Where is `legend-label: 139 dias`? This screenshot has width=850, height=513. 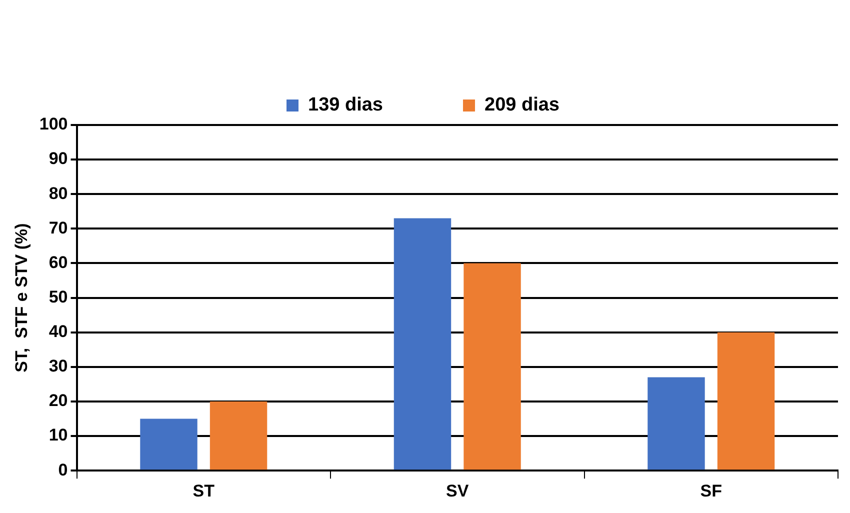 legend-label: 139 dias is located at coordinates (345, 105).